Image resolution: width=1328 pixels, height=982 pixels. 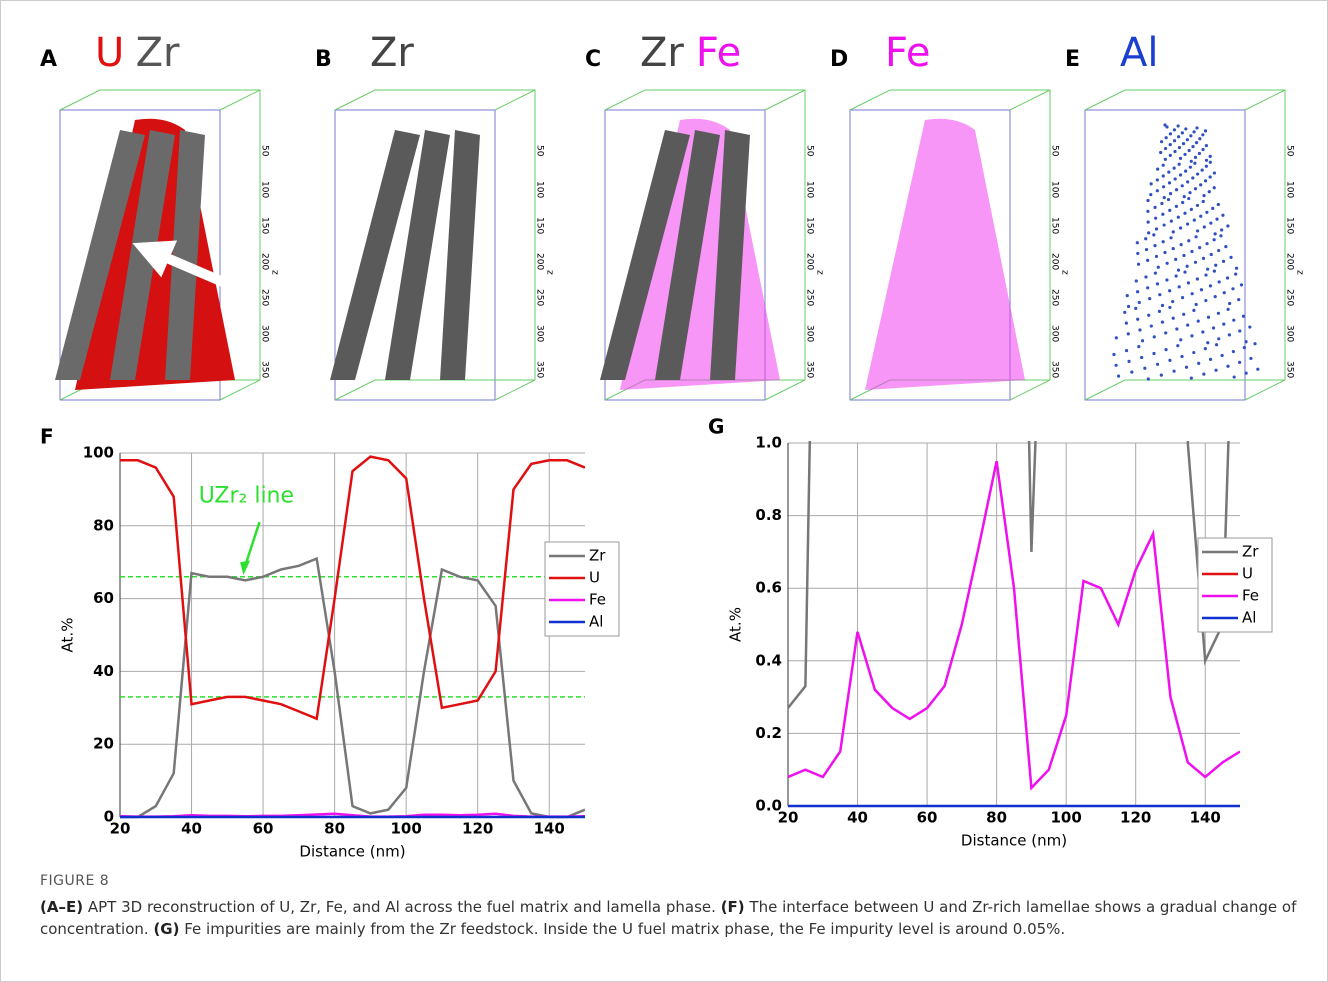 What do you see at coordinates (810, 297) in the screenshot?
I see `z-tick-label: 250` at bounding box center [810, 297].